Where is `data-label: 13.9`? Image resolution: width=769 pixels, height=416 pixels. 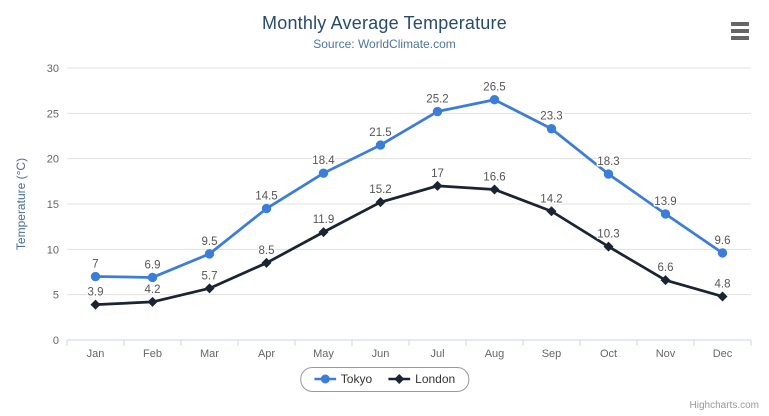
data-label: 13.9 is located at coordinates (665, 202).